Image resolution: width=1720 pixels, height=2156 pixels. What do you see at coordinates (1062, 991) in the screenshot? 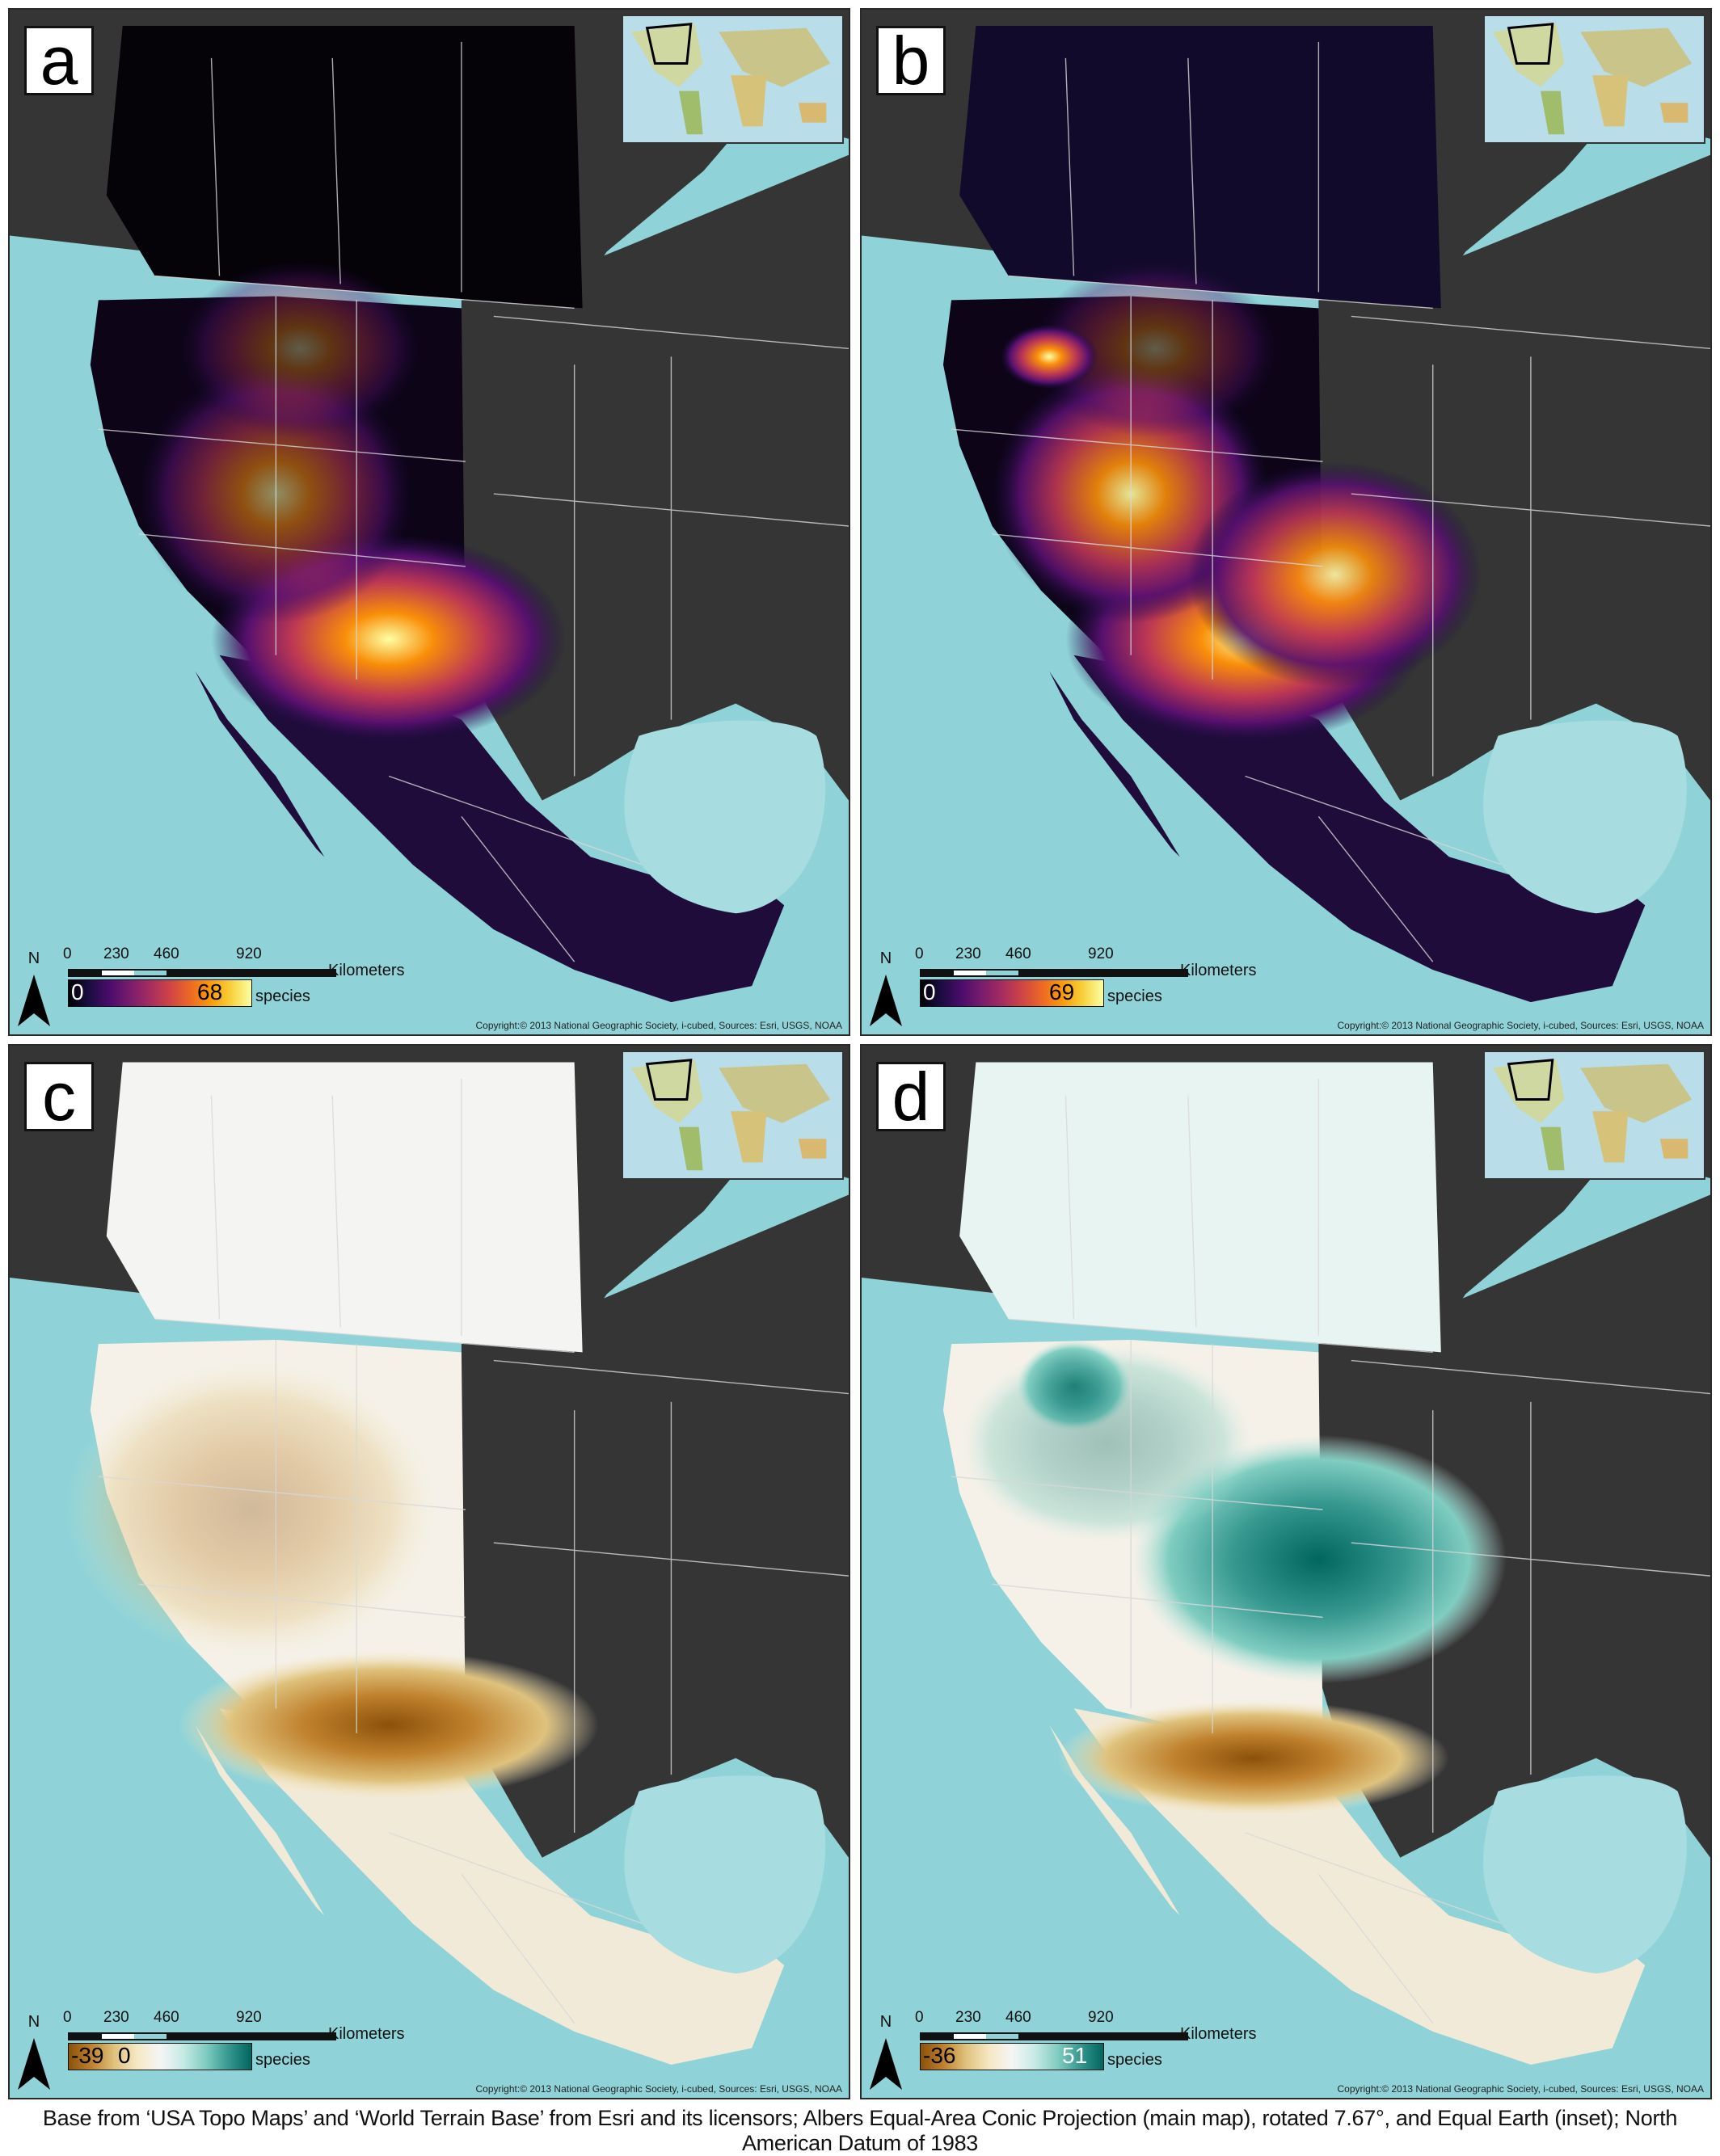
I see `legend-max-value: 69` at bounding box center [1062, 991].